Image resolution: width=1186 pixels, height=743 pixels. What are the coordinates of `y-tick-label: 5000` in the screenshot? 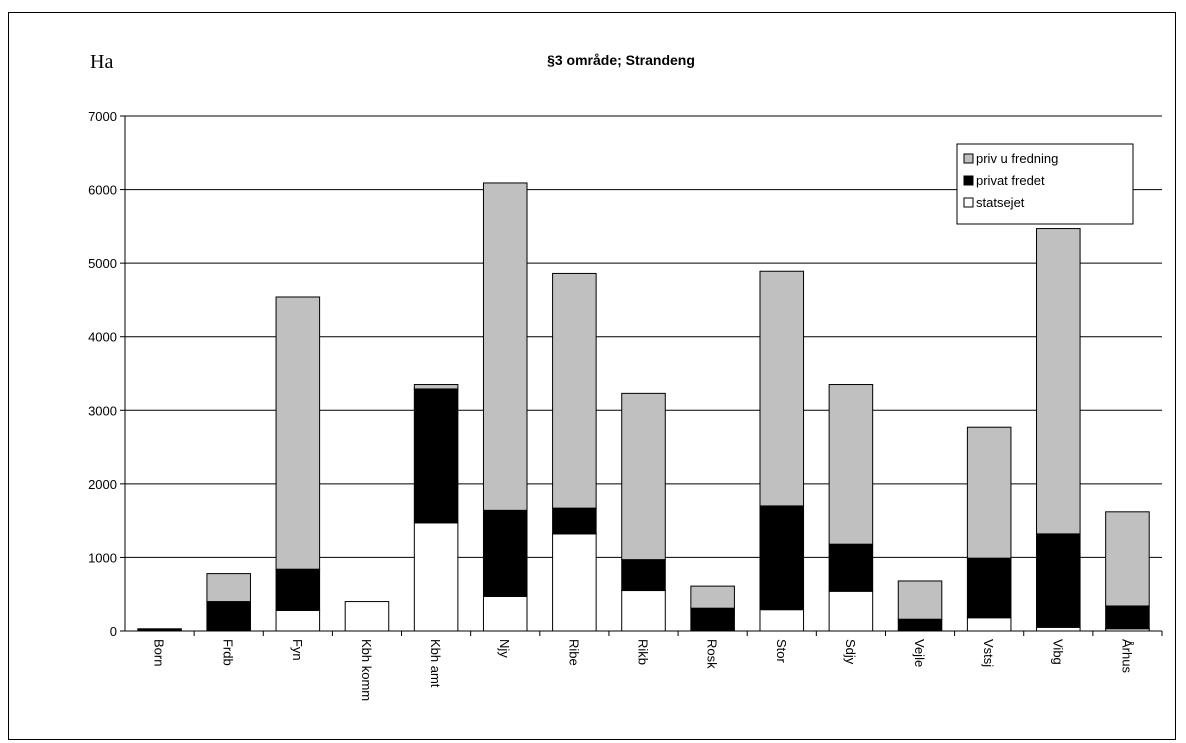 It's located at (102, 263).